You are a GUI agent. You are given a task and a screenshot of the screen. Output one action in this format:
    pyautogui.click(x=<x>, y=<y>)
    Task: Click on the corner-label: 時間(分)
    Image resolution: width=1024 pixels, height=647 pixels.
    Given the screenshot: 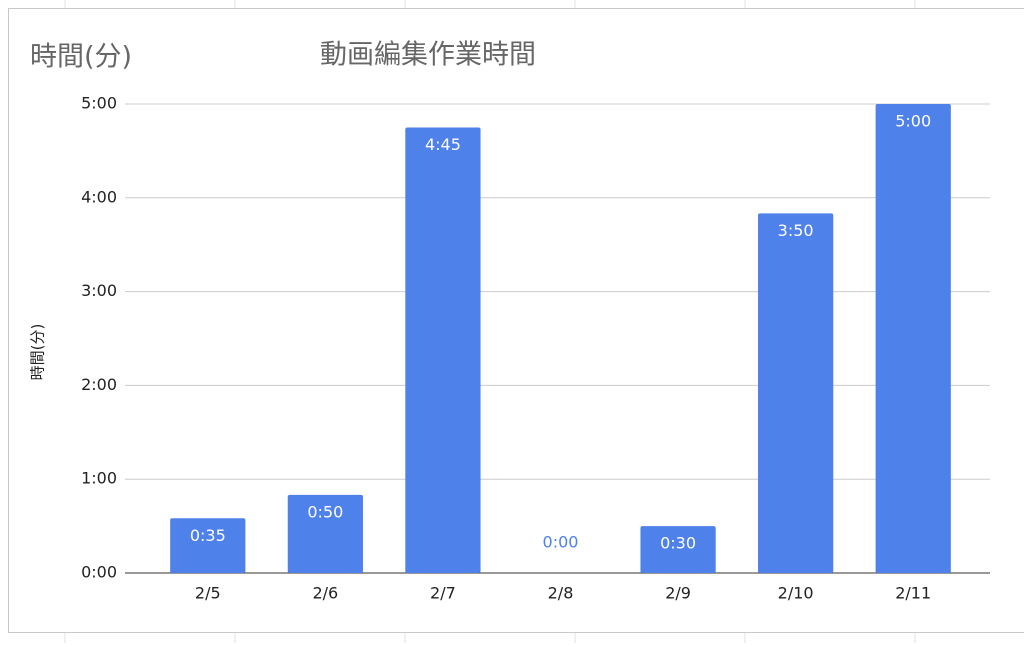 What is the action you would take?
    pyautogui.click(x=81, y=57)
    